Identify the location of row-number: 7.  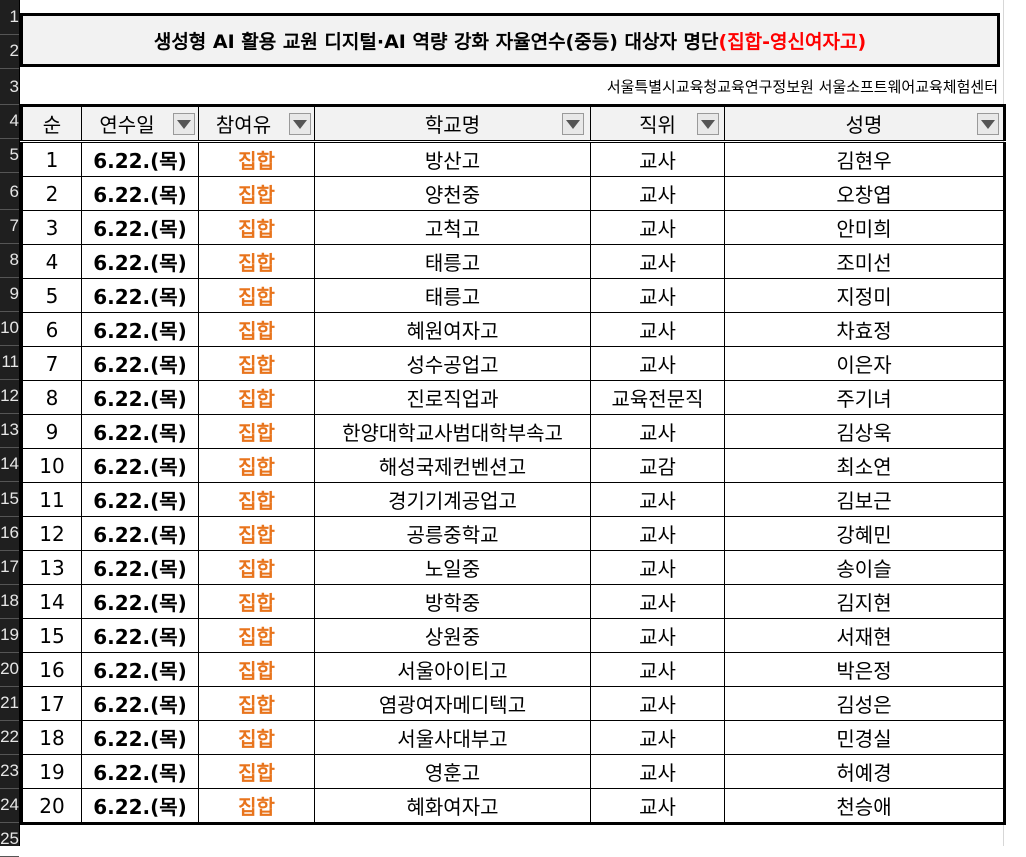
(9, 226).